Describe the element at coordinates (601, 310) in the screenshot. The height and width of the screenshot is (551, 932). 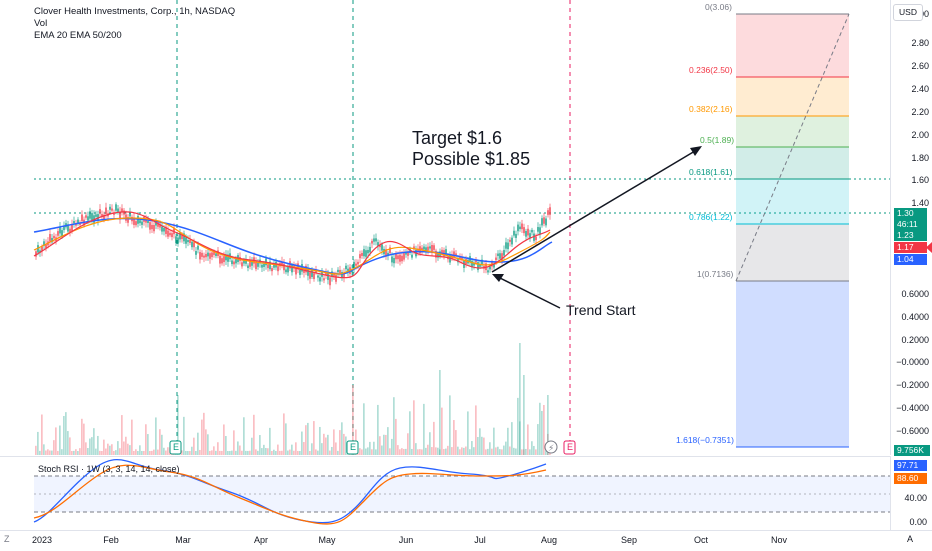
I see `trend-start-annotation: Trend Start` at that location.